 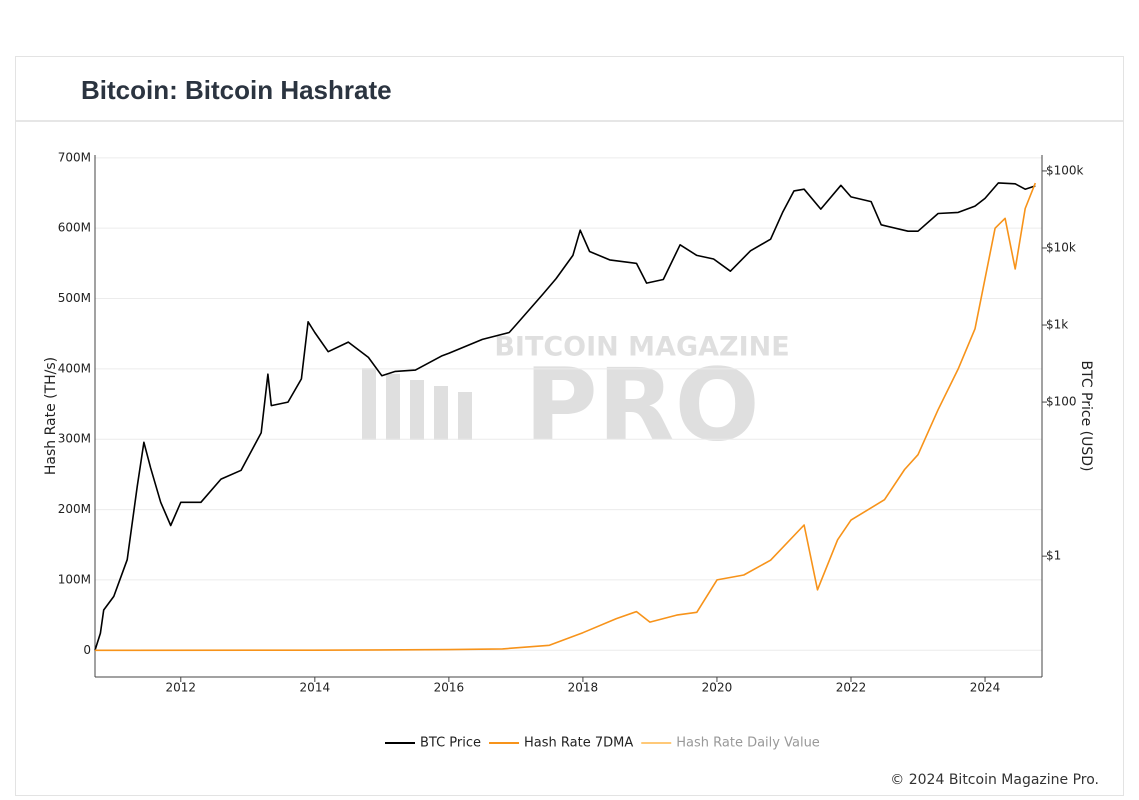 I want to click on y-tick-label: 0, so click(x=87, y=650).